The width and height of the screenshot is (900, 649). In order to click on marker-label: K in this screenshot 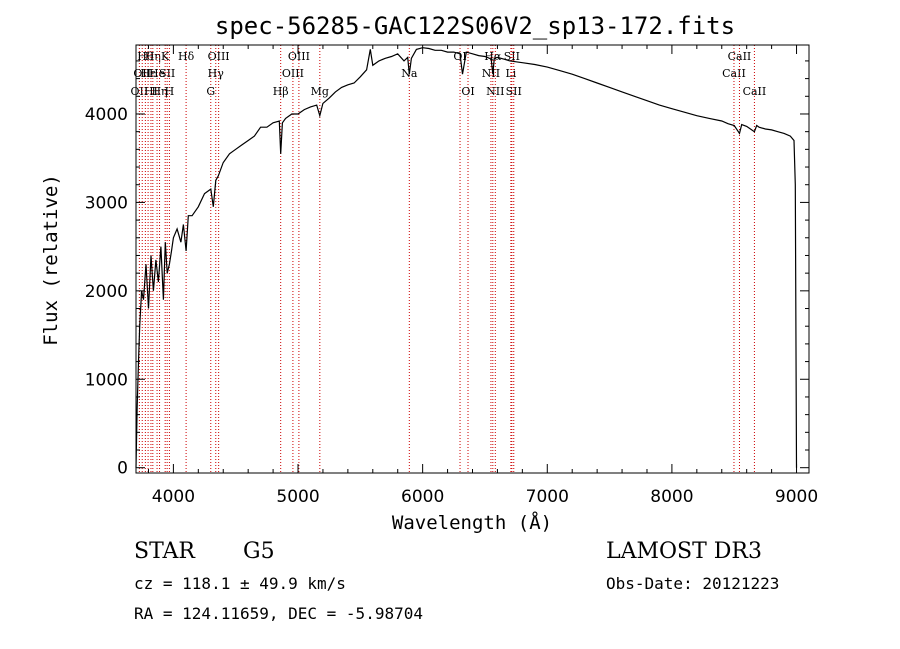, I will do `click(165, 56)`.